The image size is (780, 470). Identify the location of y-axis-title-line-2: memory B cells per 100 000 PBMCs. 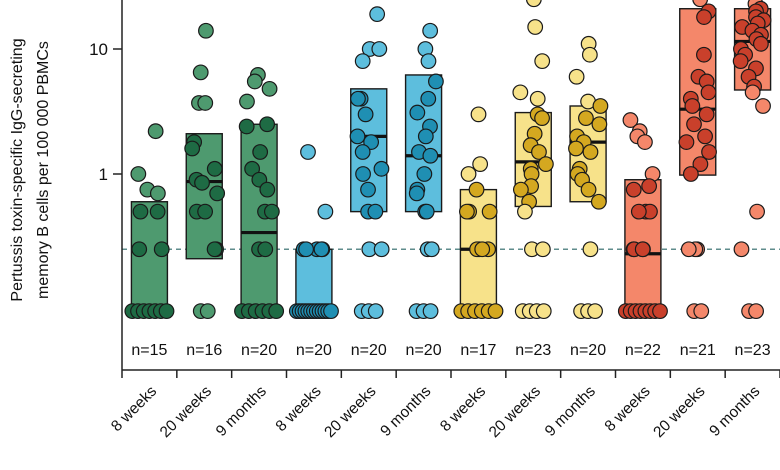
(43, 170).